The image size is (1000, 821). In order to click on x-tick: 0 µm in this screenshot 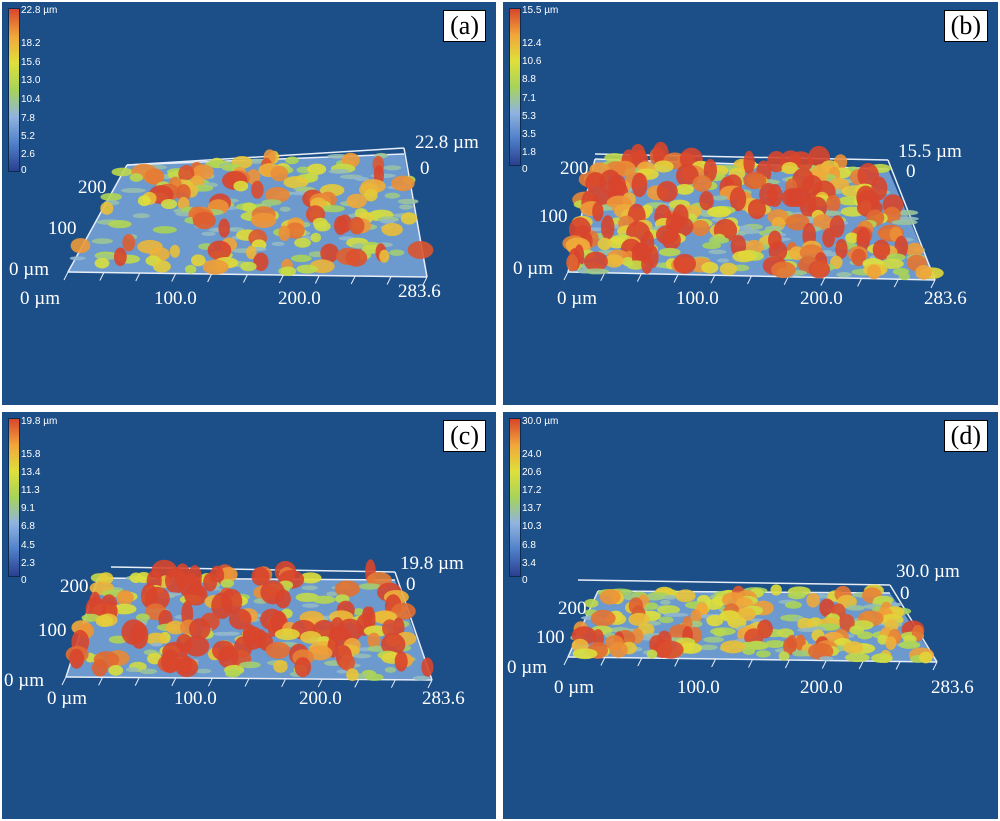, I will do `click(574, 687)`.